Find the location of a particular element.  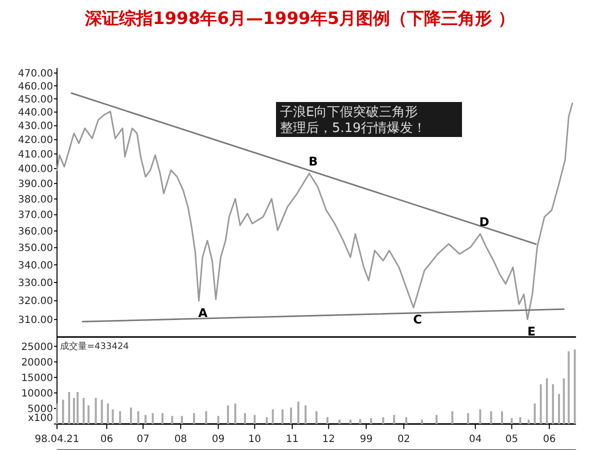

x-tick-label: 12 is located at coordinates (328, 439).